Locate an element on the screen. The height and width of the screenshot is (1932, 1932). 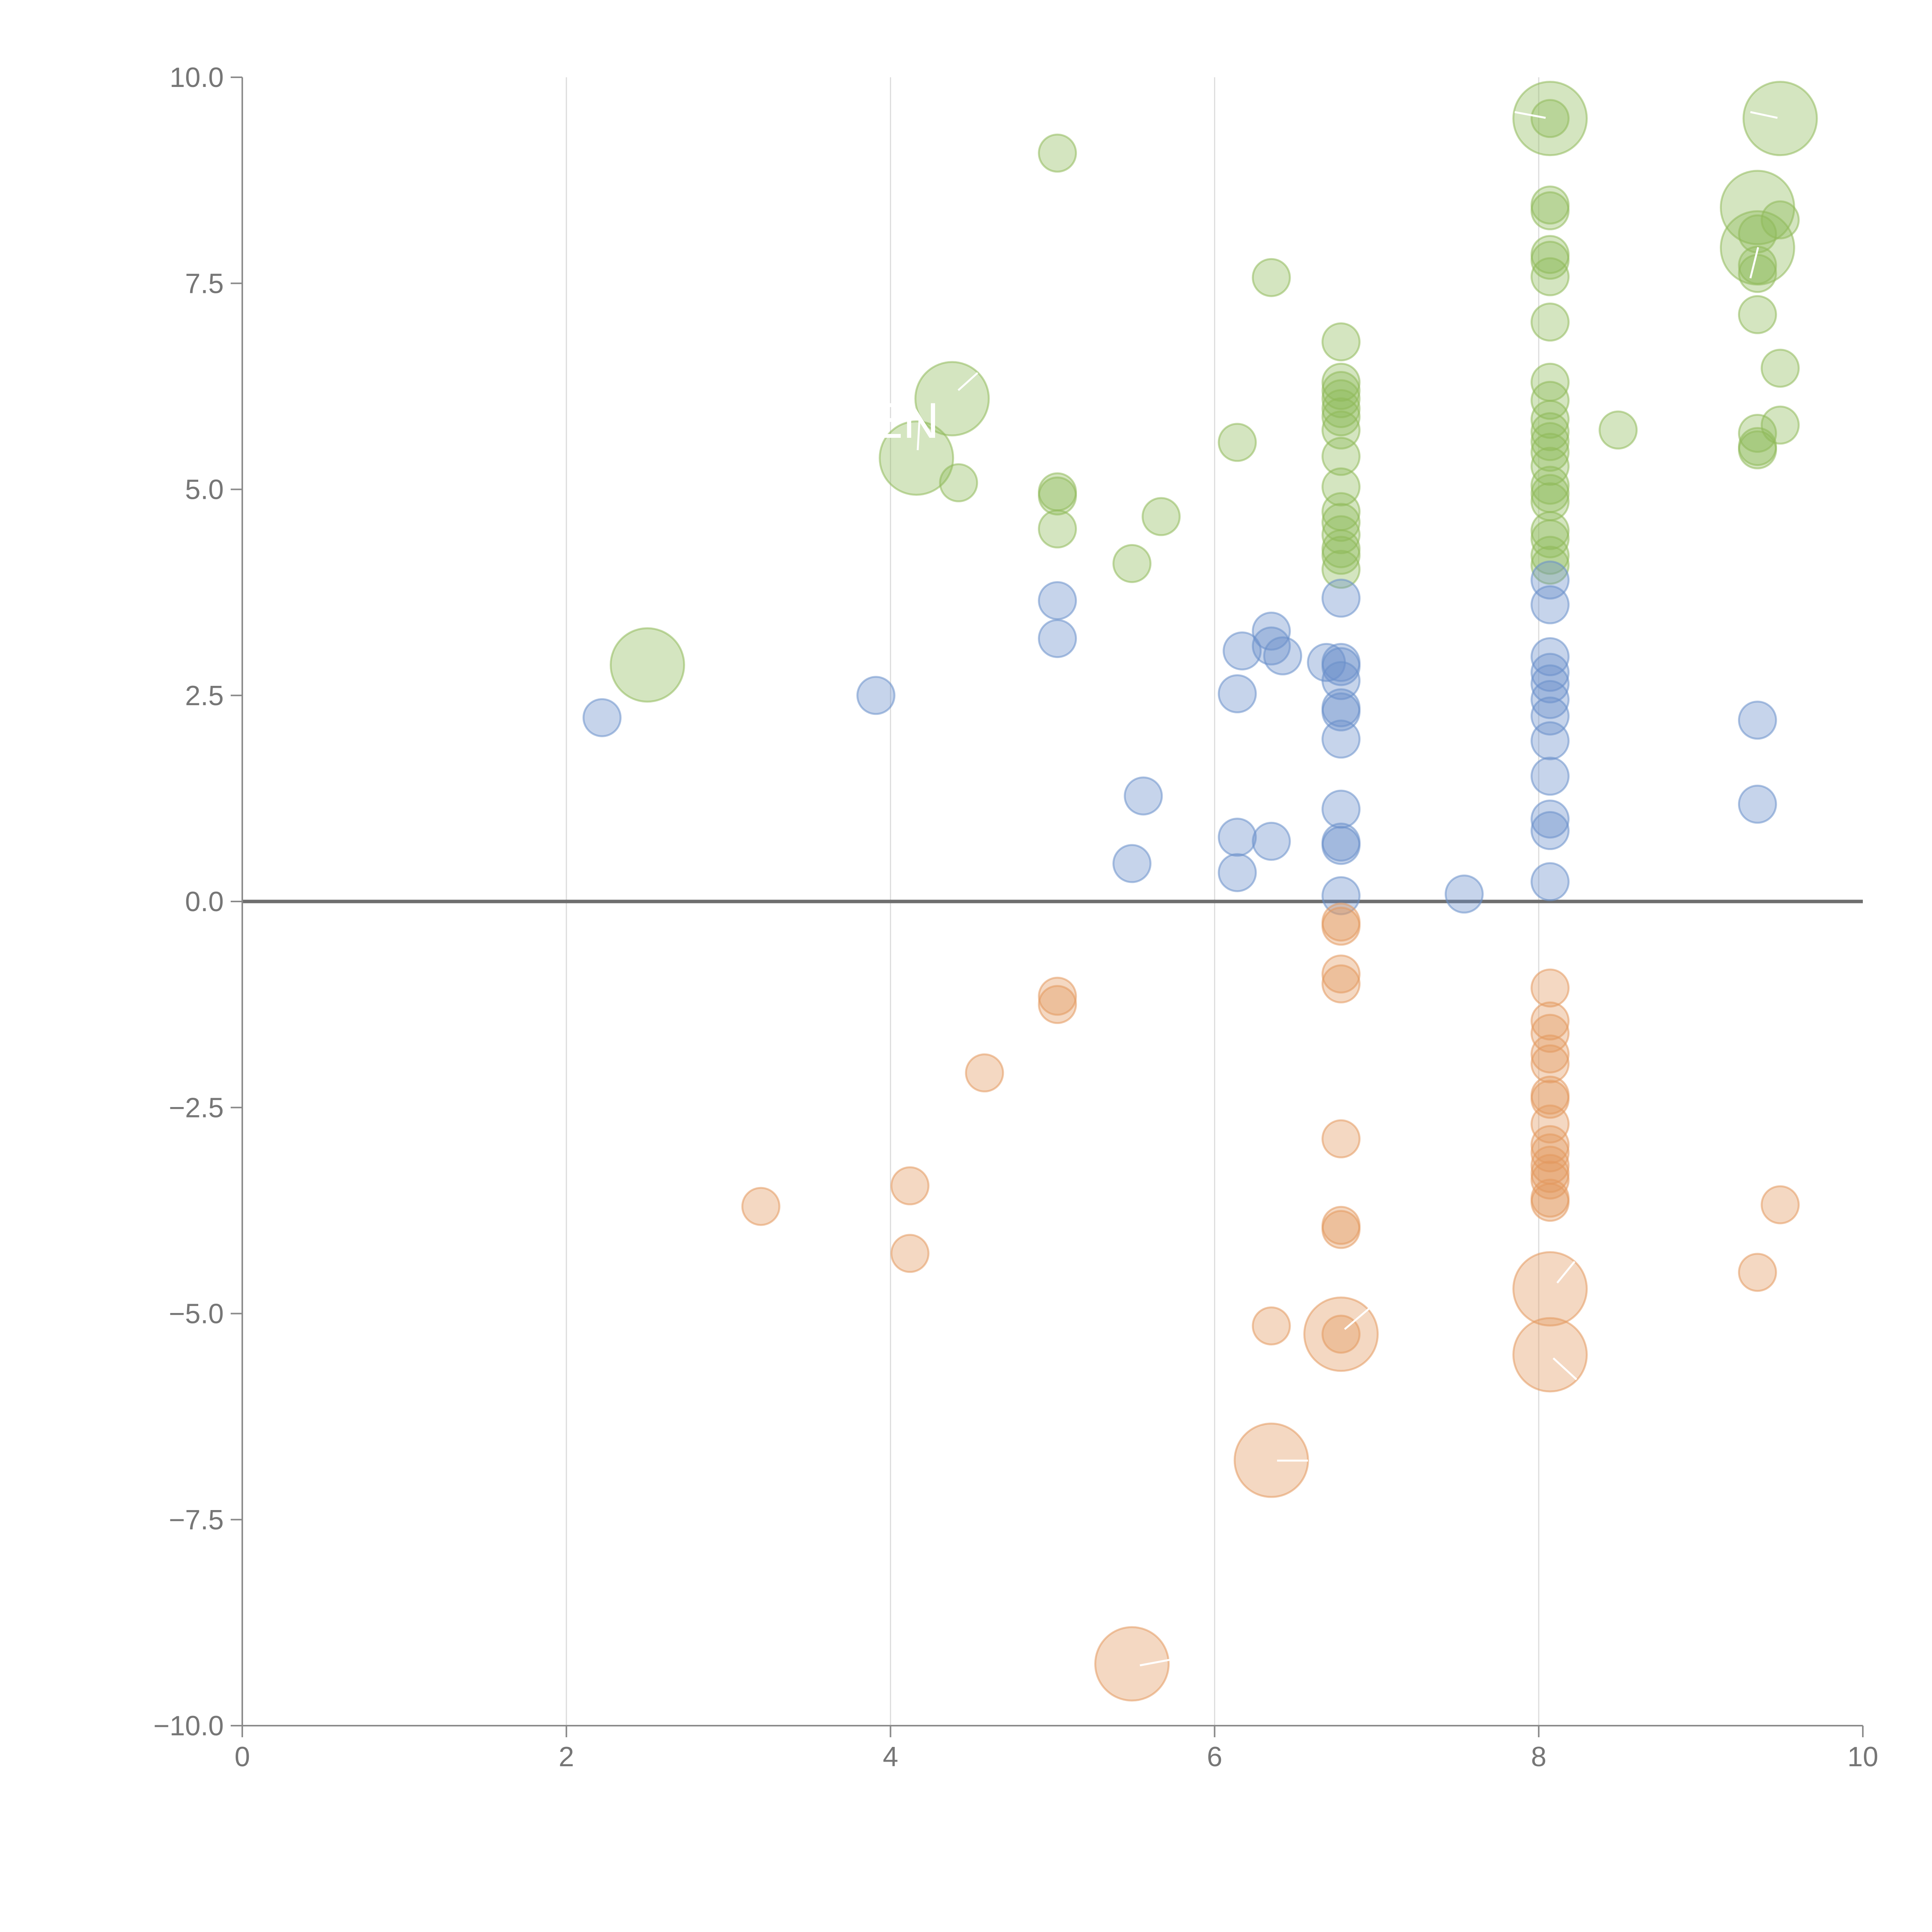
y-tick-label: 2.5 is located at coordinates (205, 695).